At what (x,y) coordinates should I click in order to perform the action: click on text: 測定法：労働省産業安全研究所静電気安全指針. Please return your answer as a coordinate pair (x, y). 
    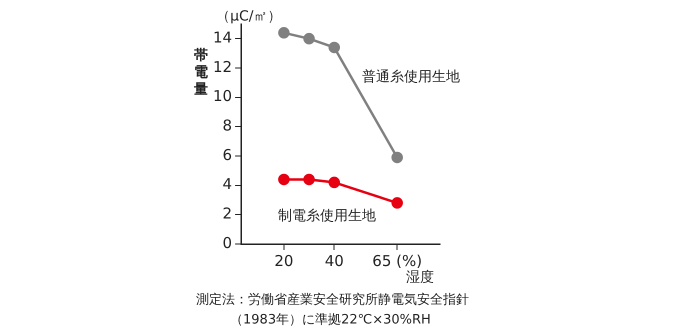
    Looking at the image, I should click on (332, 299).